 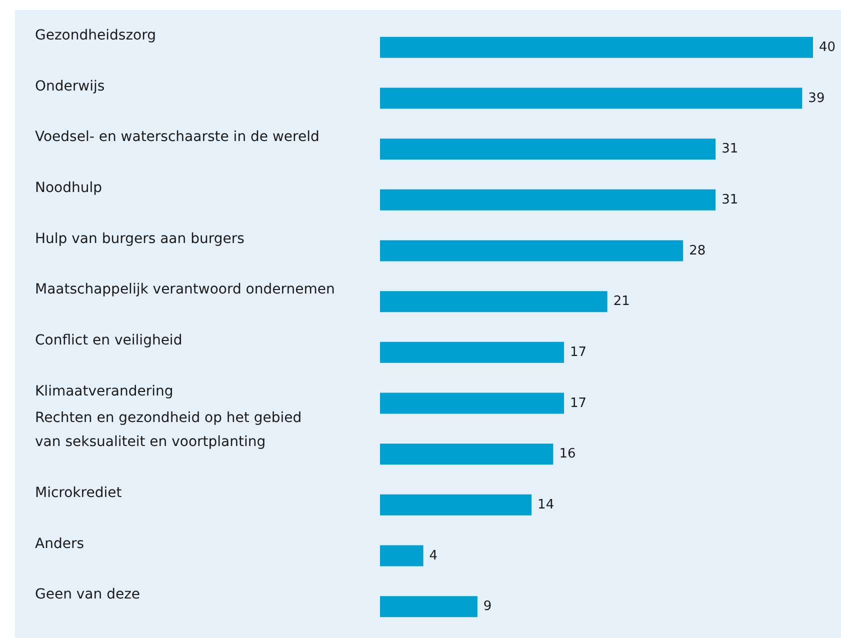 I want to click on data-label: 4, so click(x=433, y=556).